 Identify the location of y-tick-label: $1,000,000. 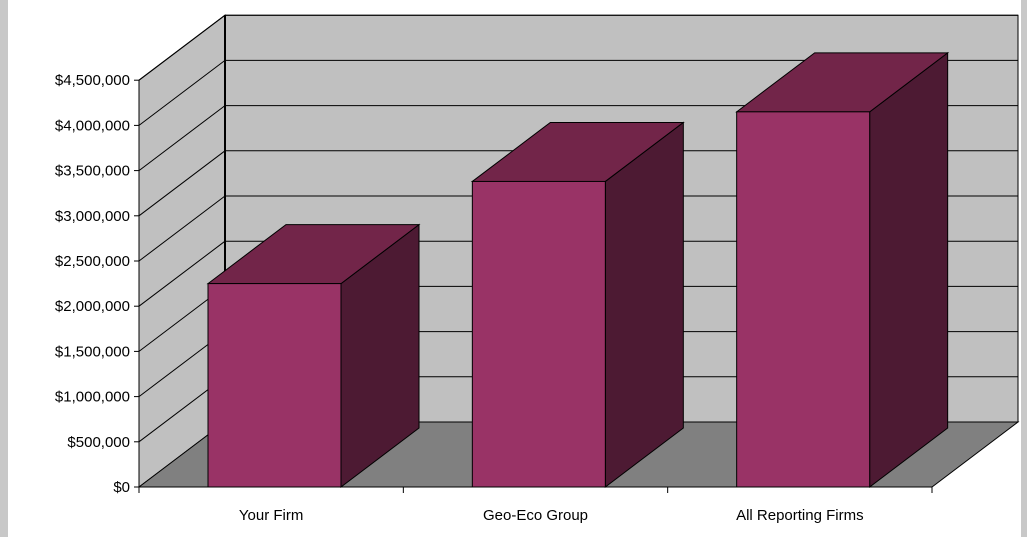
(92, 397).